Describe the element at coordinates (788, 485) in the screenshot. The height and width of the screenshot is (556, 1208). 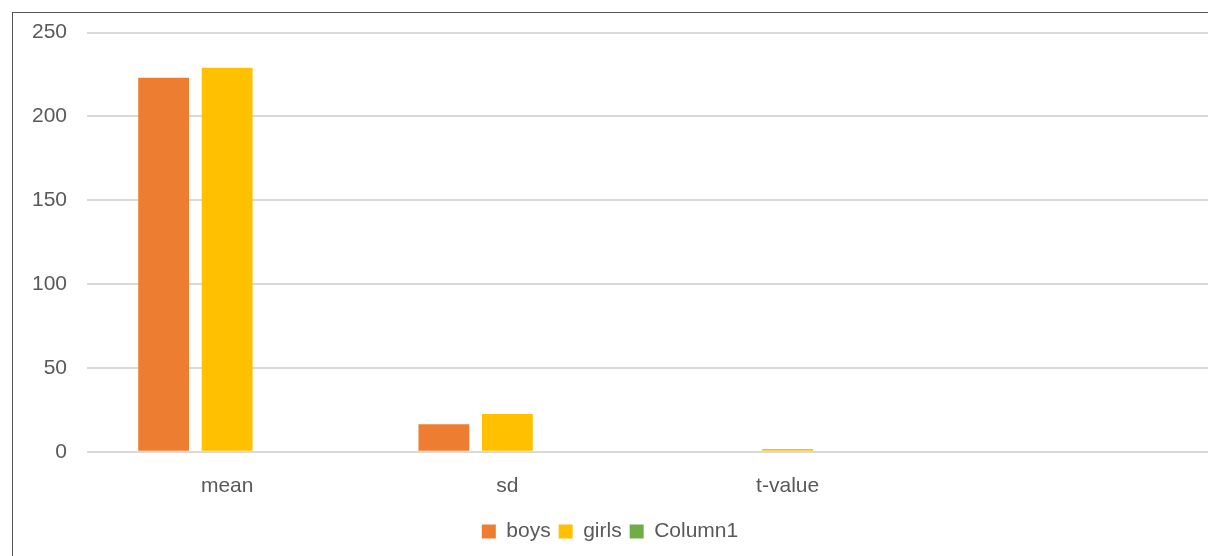
I see `x-tick-label: t-value` at that location.